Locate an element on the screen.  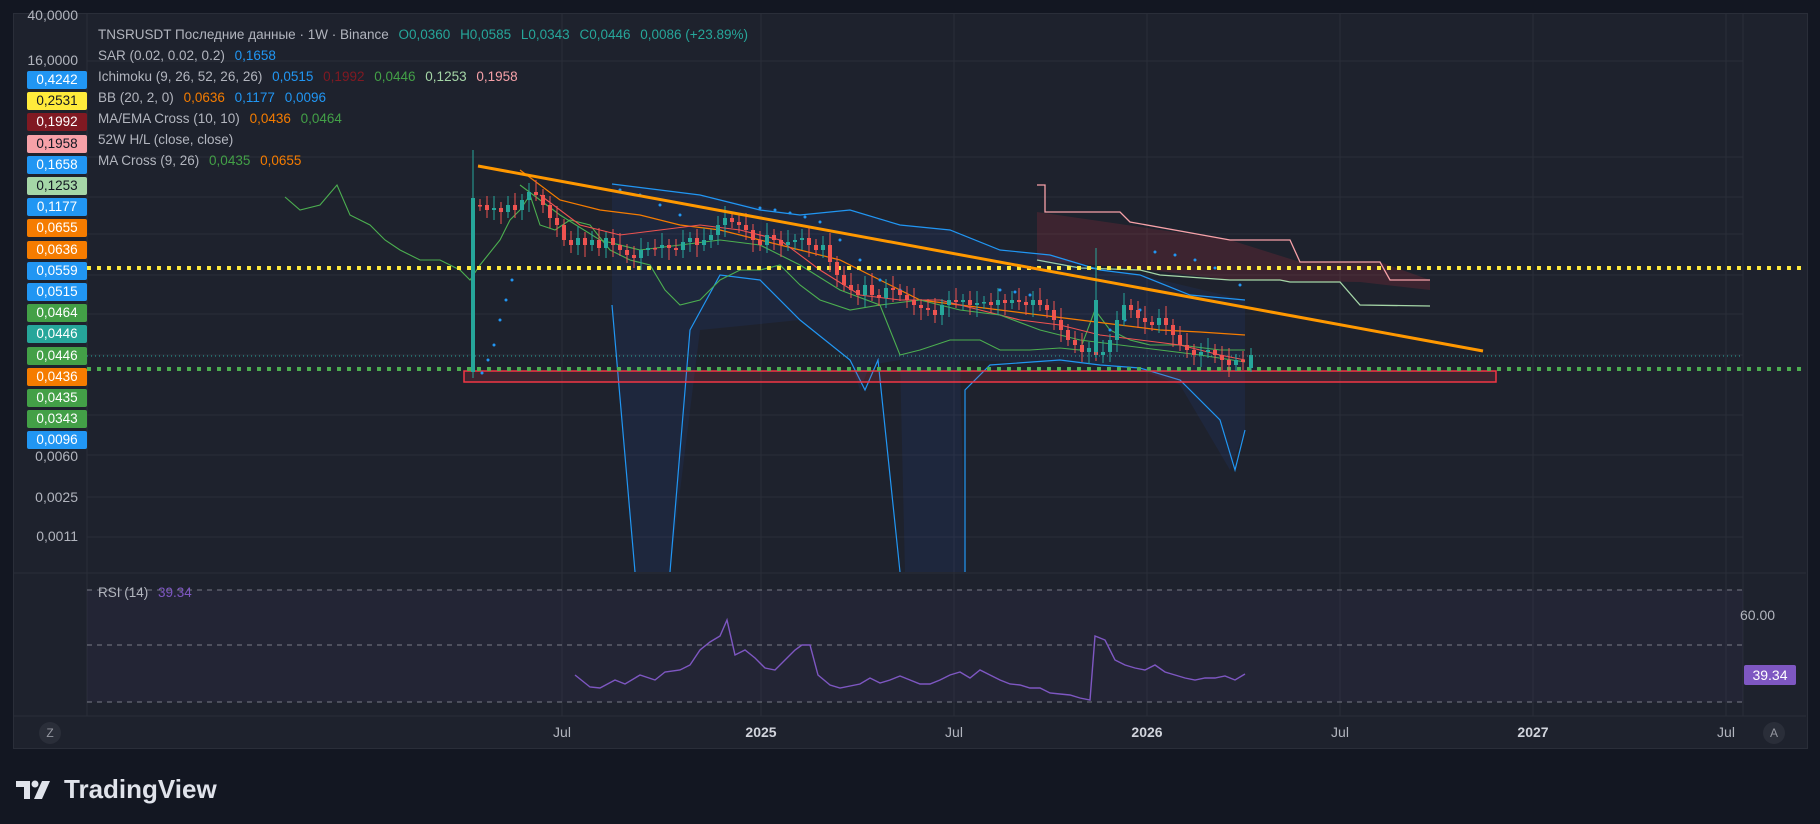
ma-cross-value-1: 0,0435 is located at coordinates (230, 160).